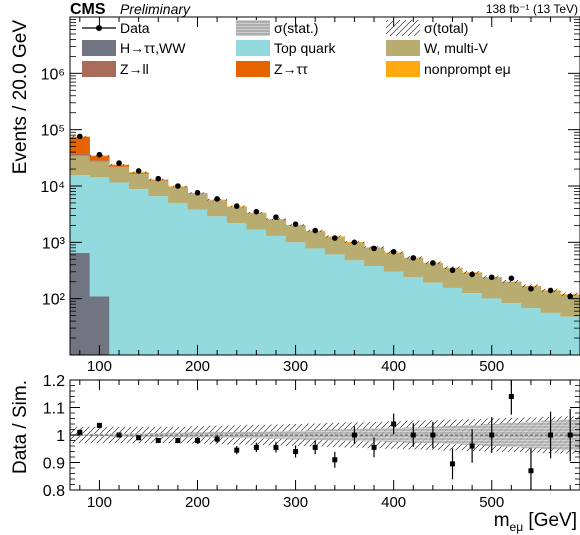 This screenshot has width=580, height=535. Describe the element at coordinates (532, 9) in the screenshot. I see `lumi-label: 138 fb⁻¹ (13 TeV)` at that location.